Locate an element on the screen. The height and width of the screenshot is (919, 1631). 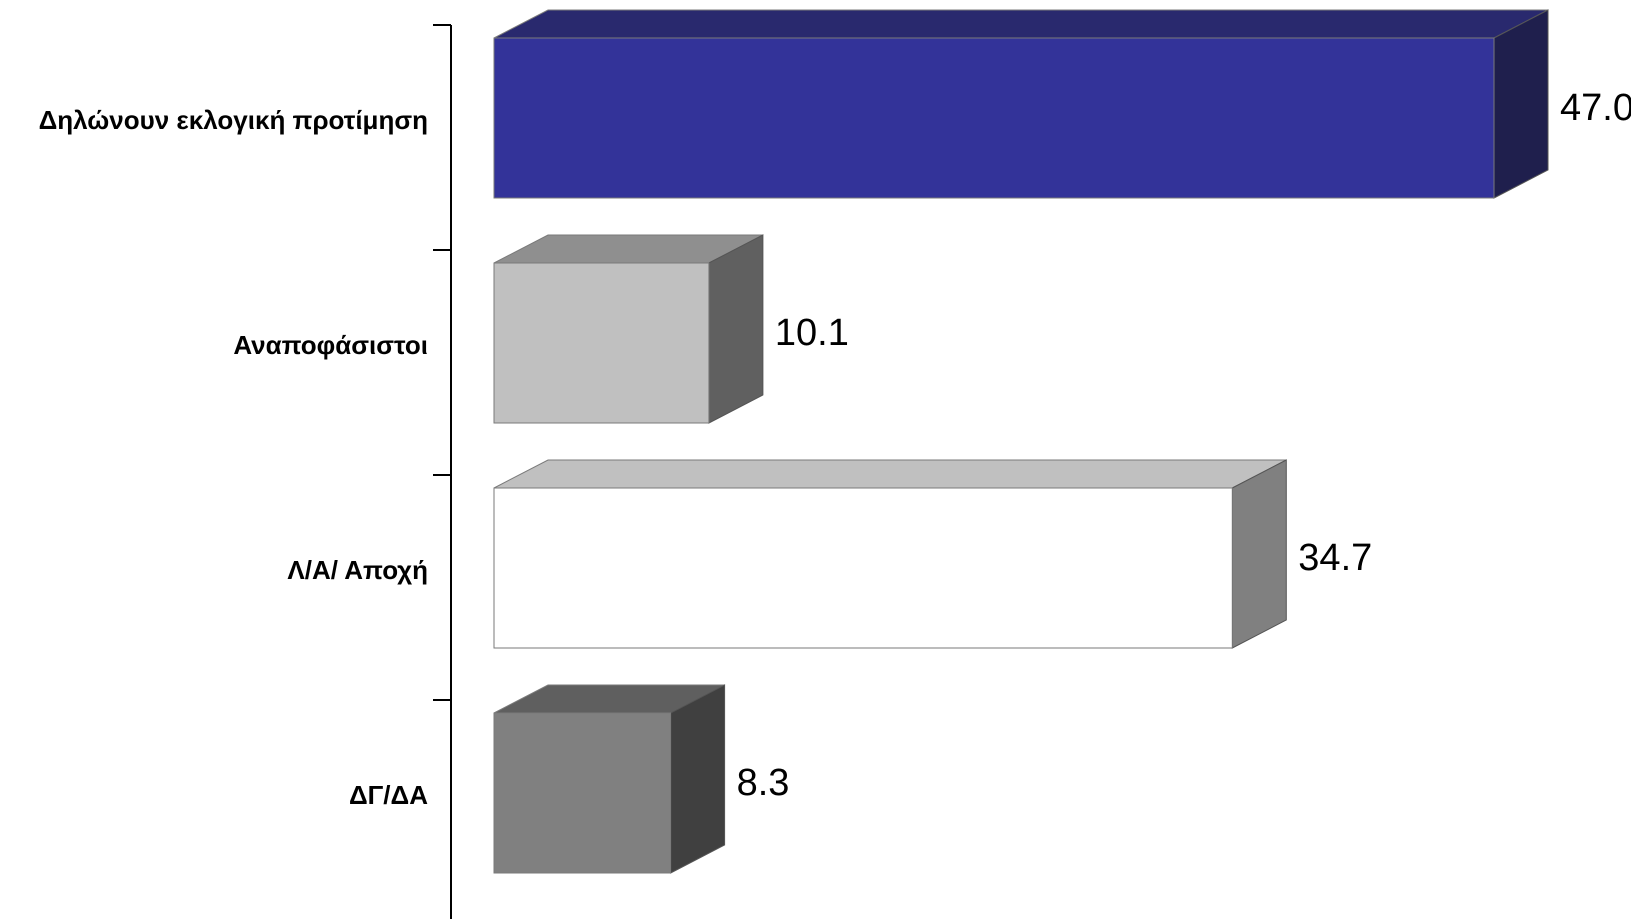
category-label: Αναποφάσιστοι is located at coordinates (330, 345).